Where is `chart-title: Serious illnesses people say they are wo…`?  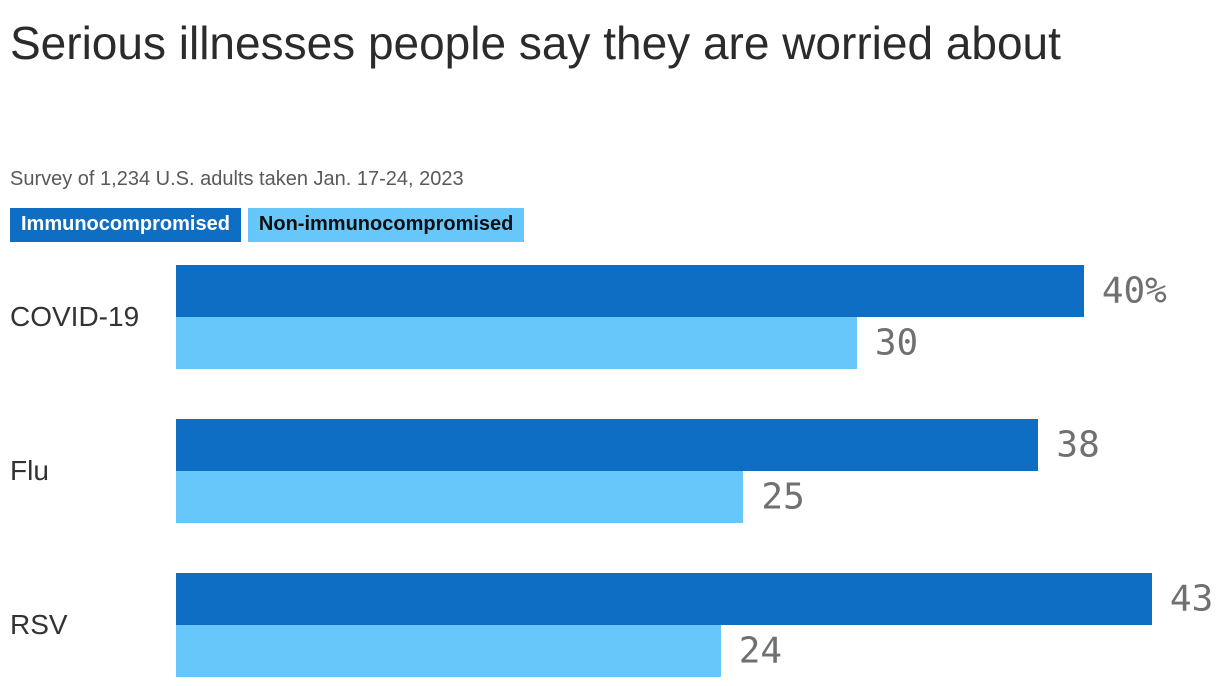
chart-title: Serious illnesses people say they are wo… is located at coordinates (535, 43).